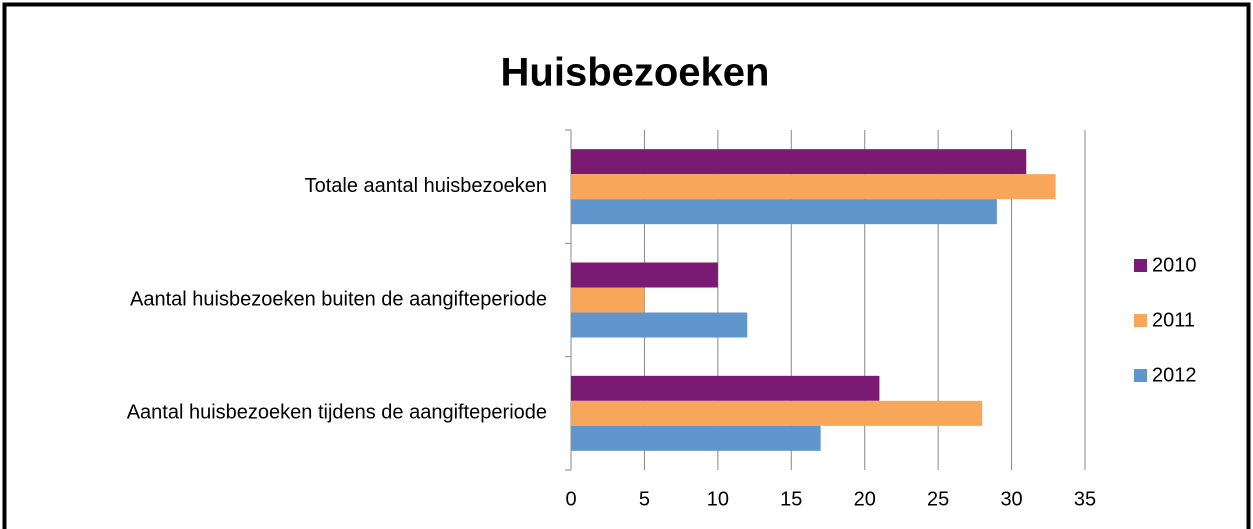  What do you see at coordinates (635, 73) in the screenshot?
I see `chart-title: Huisbezoeken` at bounding box center [635, 73].